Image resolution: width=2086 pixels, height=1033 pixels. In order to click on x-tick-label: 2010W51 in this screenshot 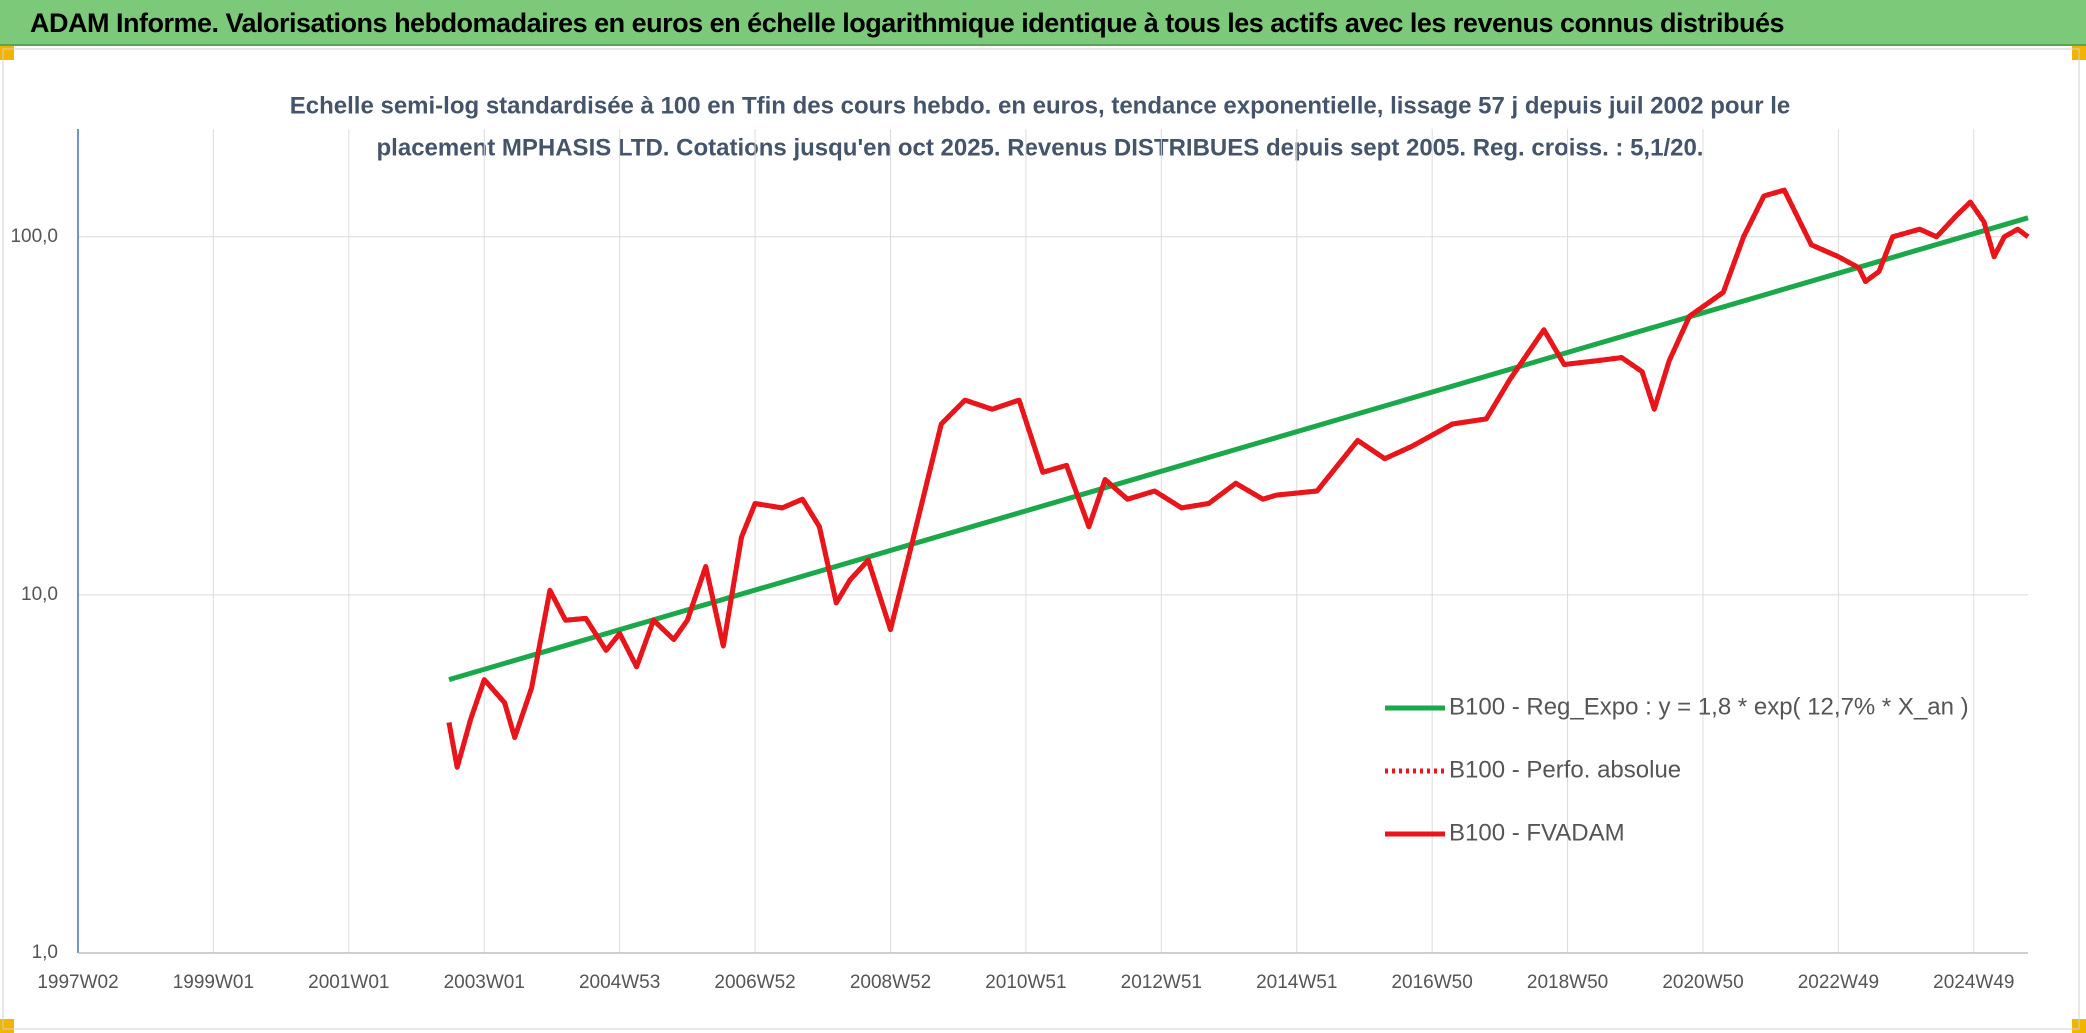, I will do `click(1025, 982)`.